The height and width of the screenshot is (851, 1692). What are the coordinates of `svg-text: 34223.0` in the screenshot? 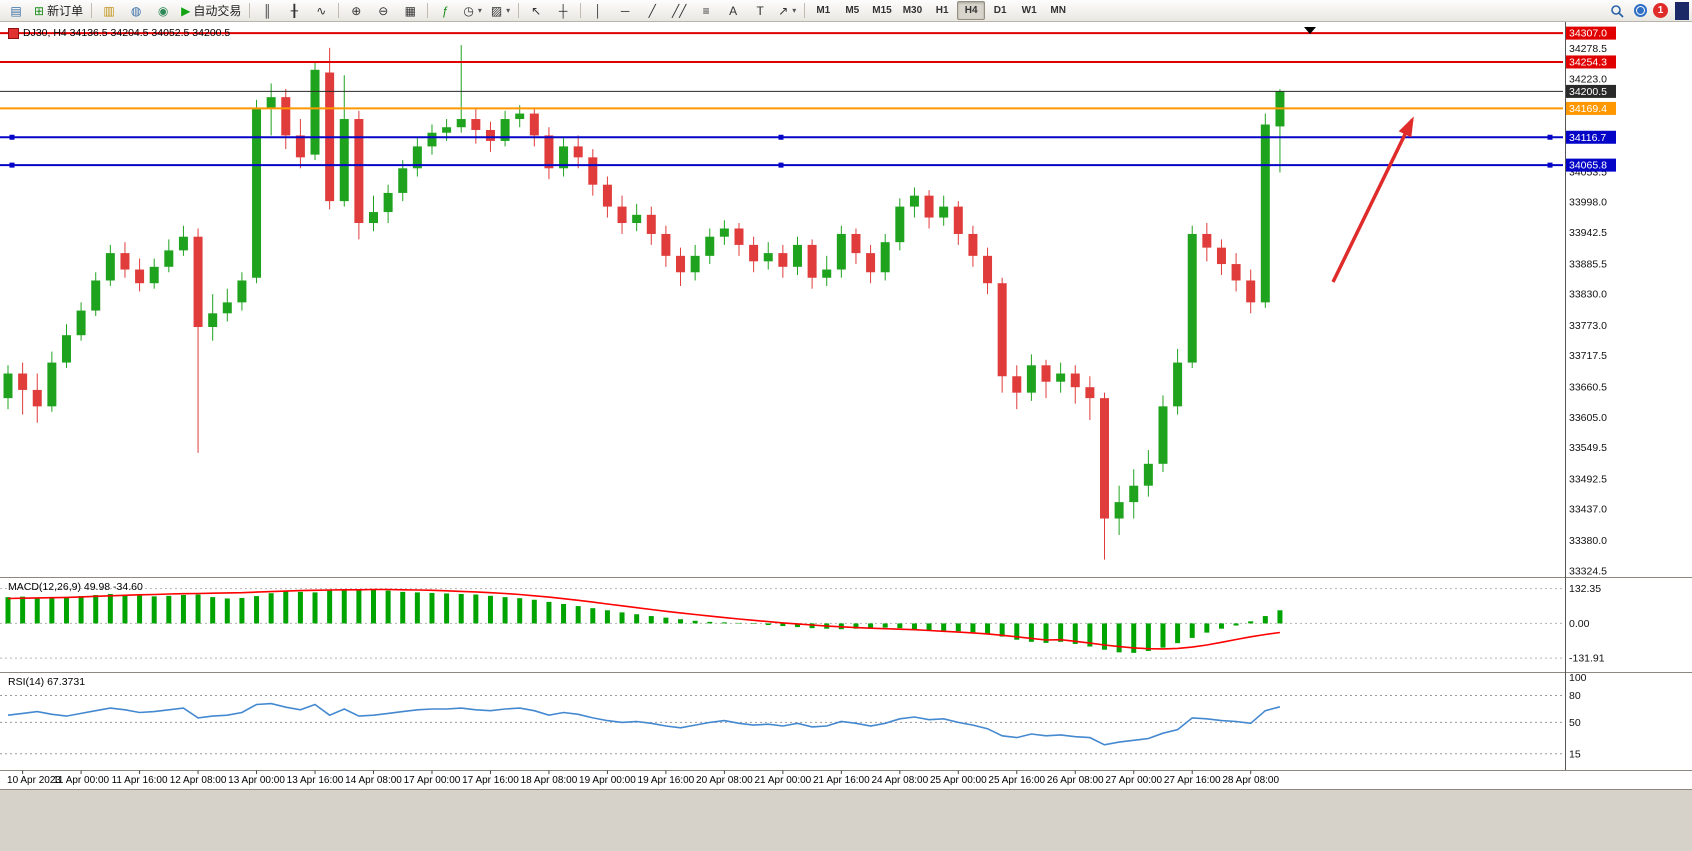 It's located at (1588, 80).